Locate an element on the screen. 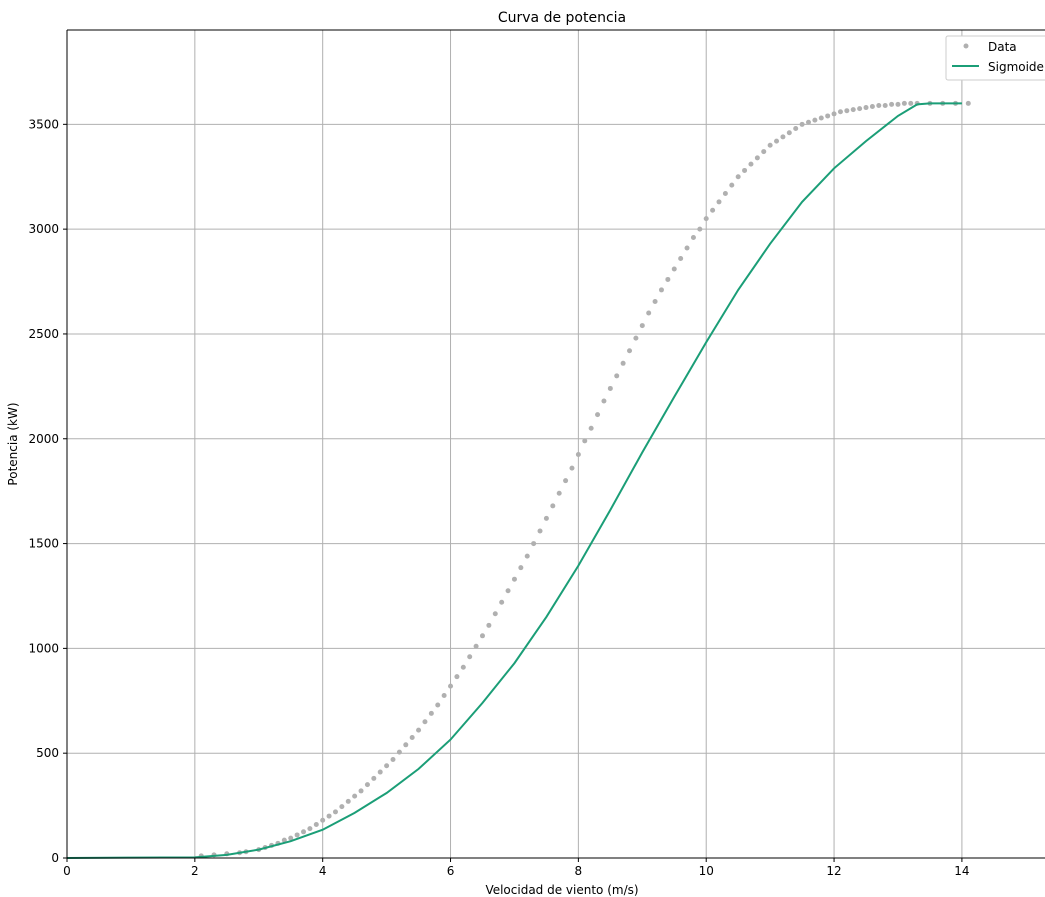  x-tick-label: 14 is located at coordinates (961, 871).